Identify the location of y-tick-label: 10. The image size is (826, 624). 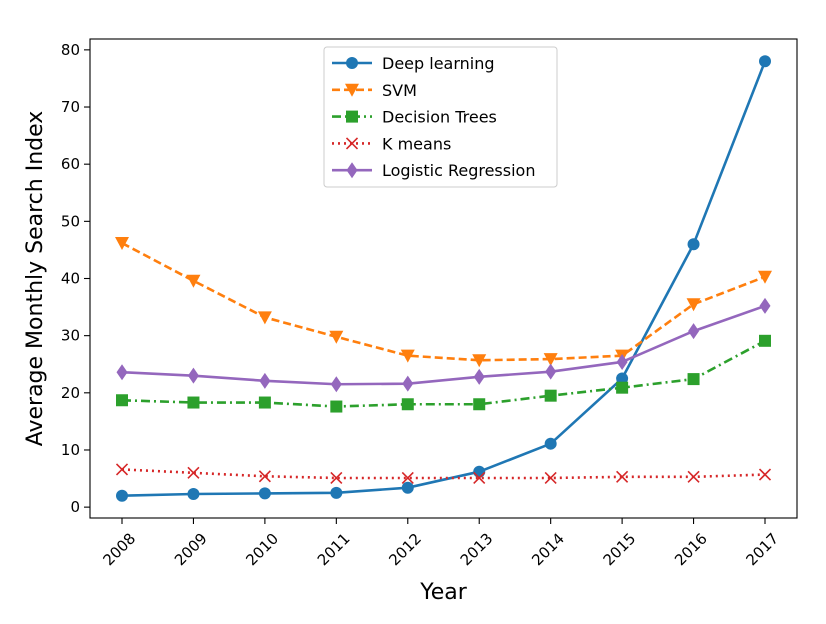
(70, 450).